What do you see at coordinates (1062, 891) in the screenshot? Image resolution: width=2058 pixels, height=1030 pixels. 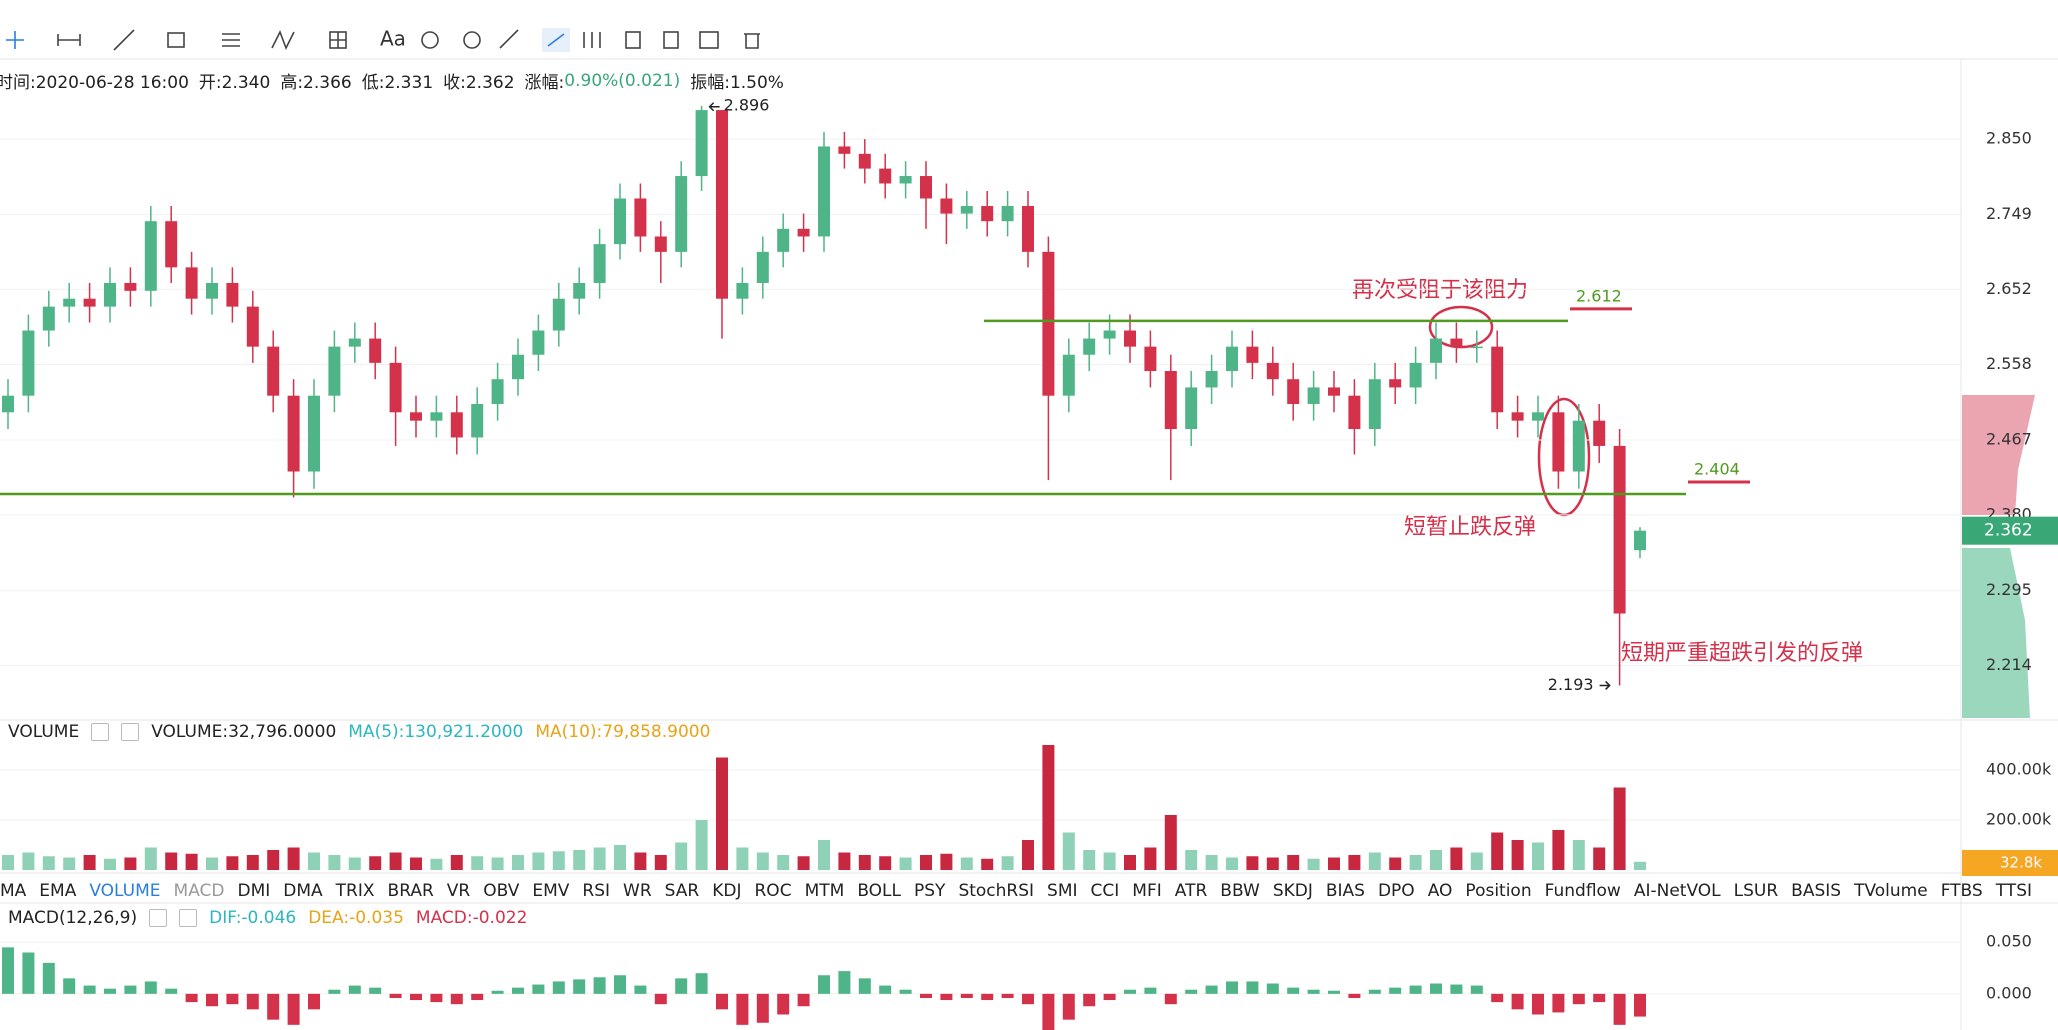 I see `indicator-tab: SMI` at bounding box center [1062, 891].